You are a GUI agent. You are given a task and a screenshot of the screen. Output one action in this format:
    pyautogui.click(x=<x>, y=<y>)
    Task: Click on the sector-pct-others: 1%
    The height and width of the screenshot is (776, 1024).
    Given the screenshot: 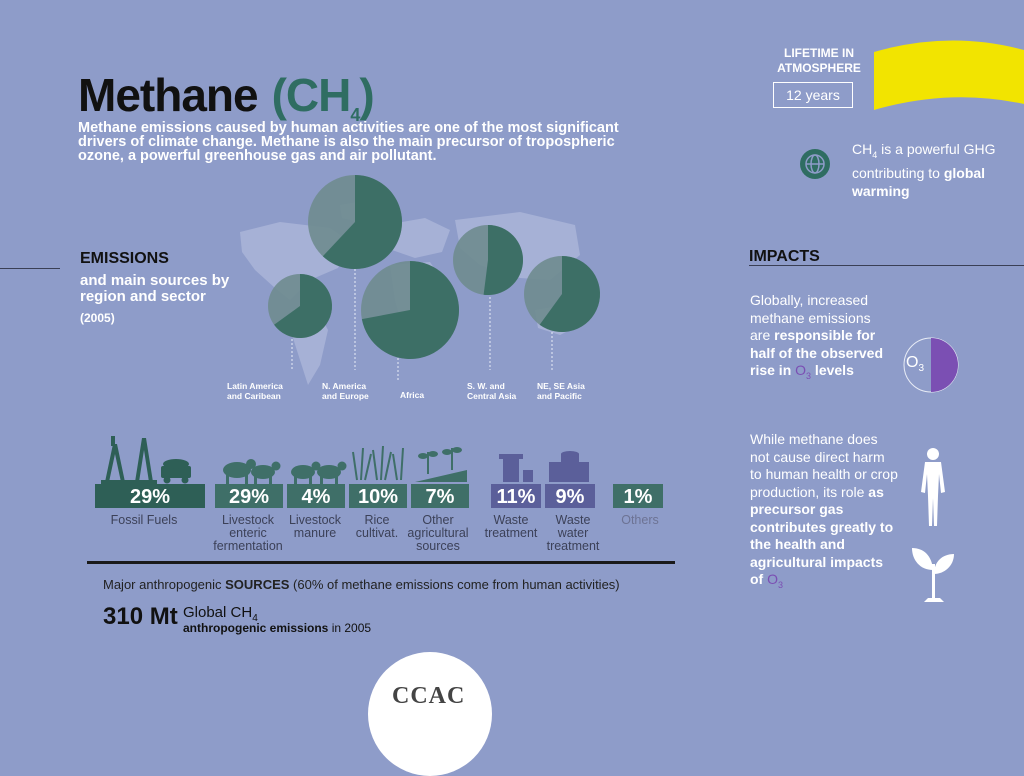 What is the action you would take?
    pyautogui.click(x=638, y=497)
    